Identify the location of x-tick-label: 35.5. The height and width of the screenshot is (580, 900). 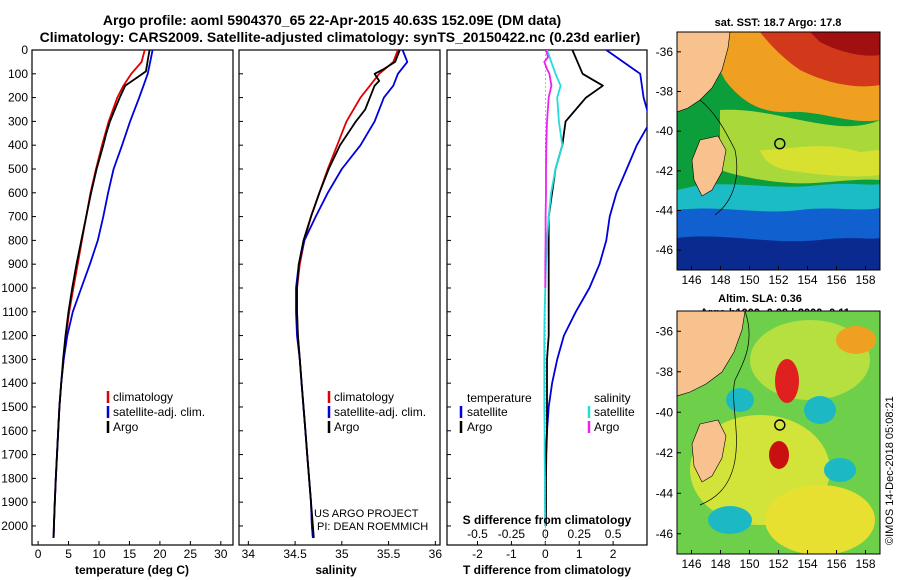
(389, 554).